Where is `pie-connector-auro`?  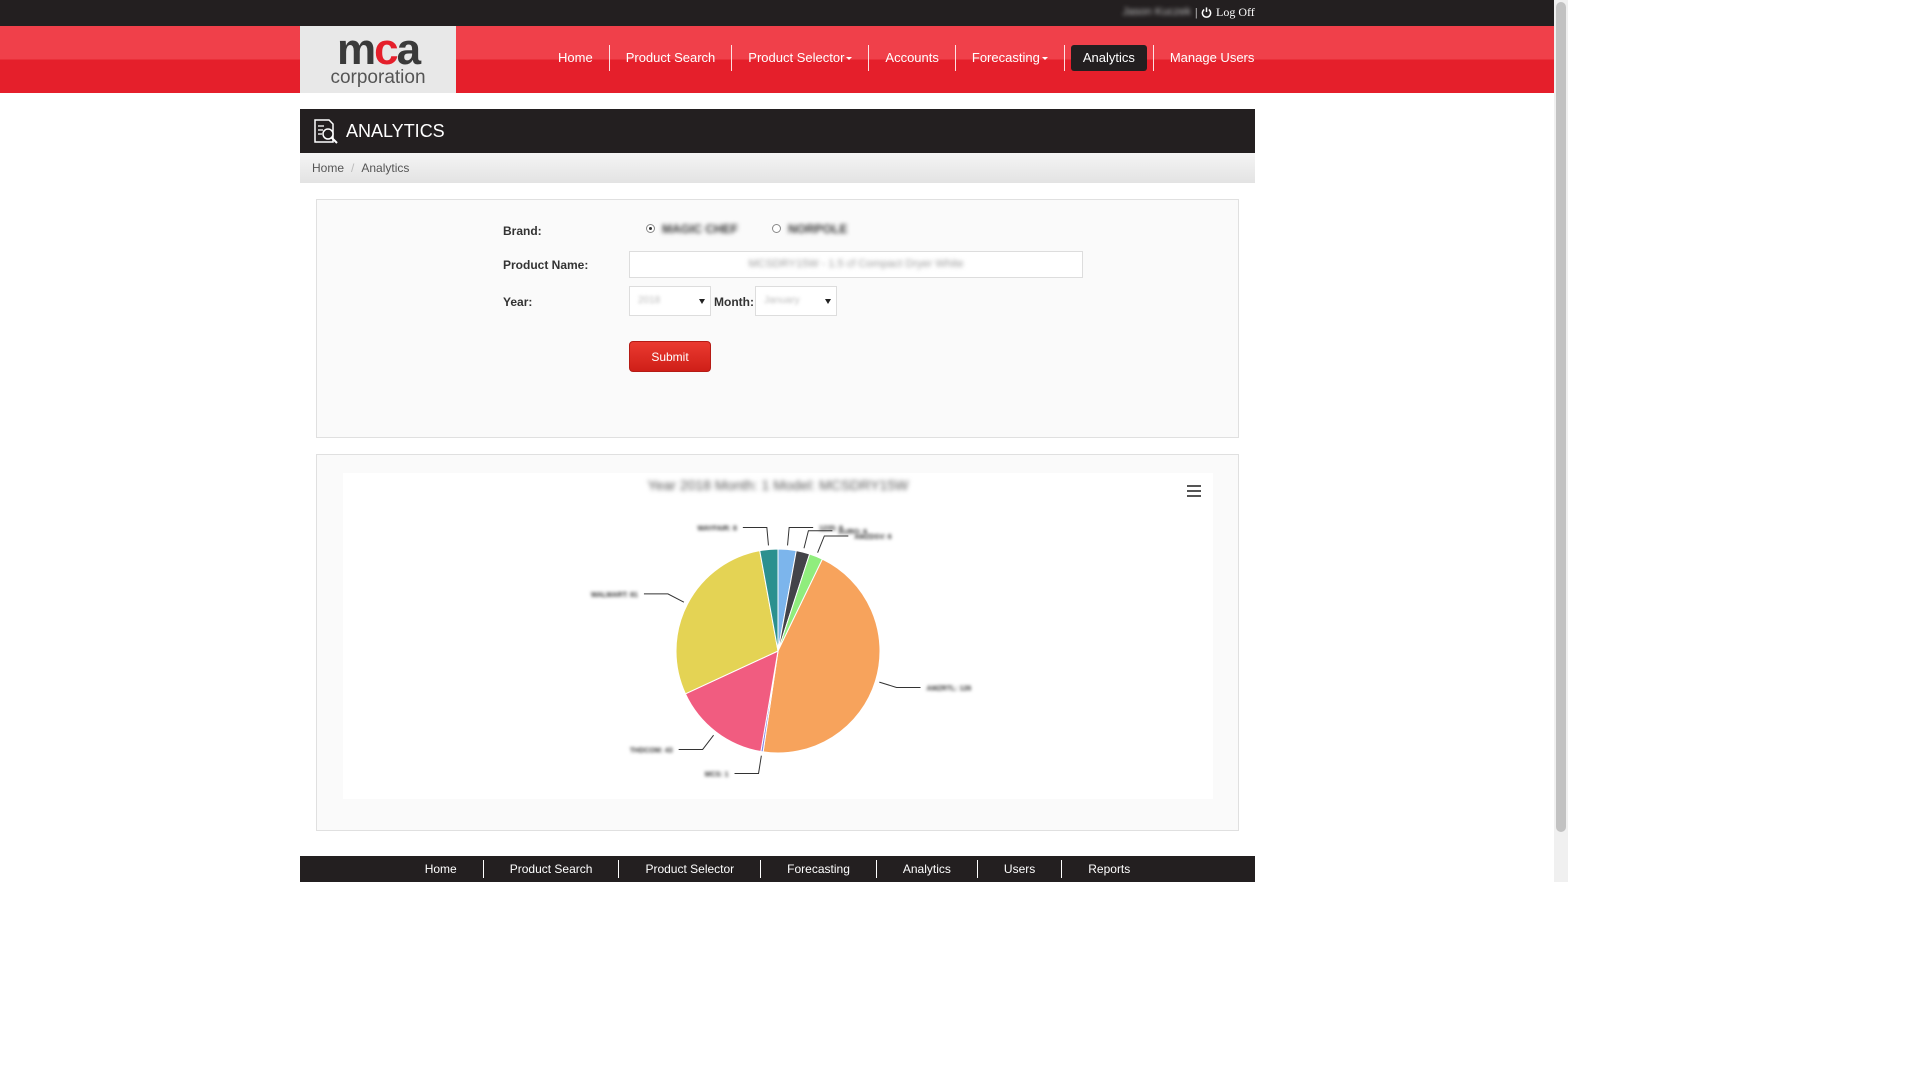 pie-connector-auro is located at coordinates (818, 539).